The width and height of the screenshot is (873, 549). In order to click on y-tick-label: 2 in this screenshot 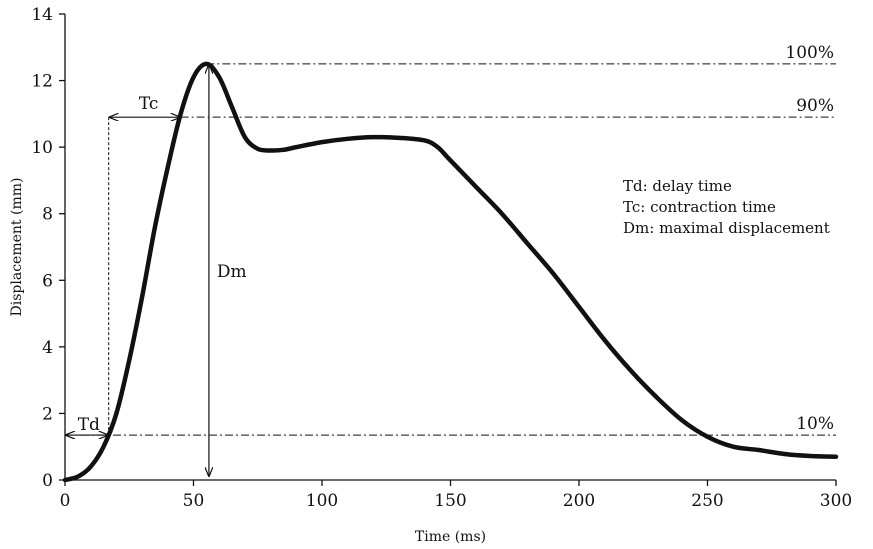, I will do `click(47, 414)`.